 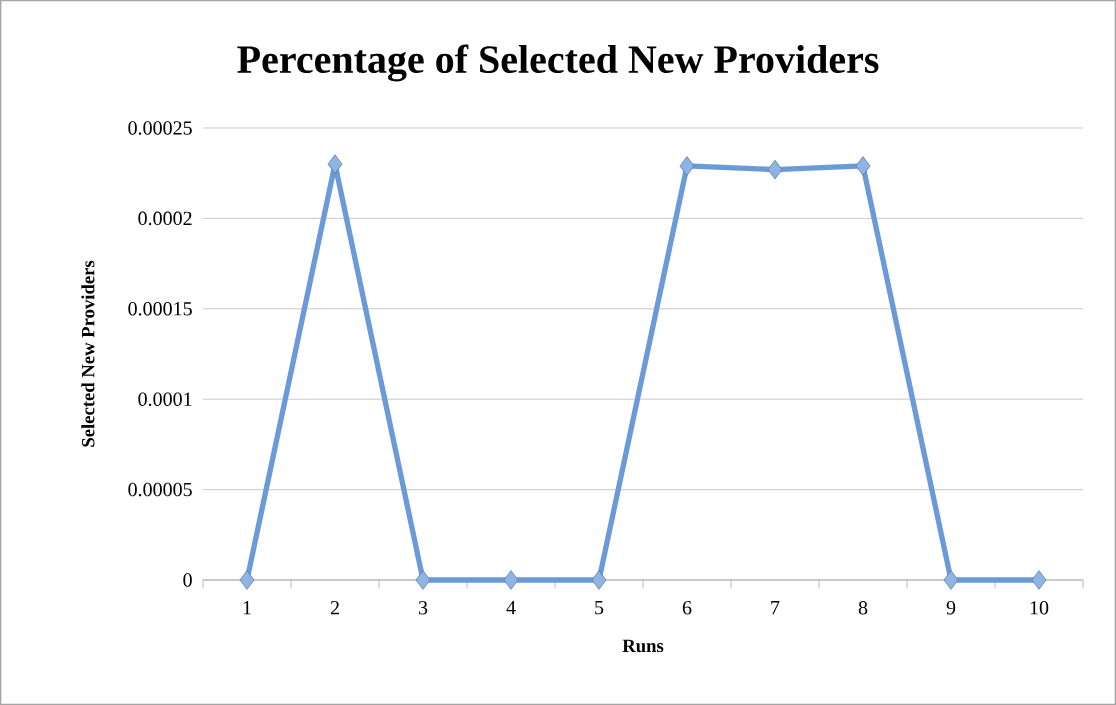 What do you see at coordinates (160, 489) in the screenshot?
I see `y-tick-label: 0.00005` at bounding box center [160, 489].